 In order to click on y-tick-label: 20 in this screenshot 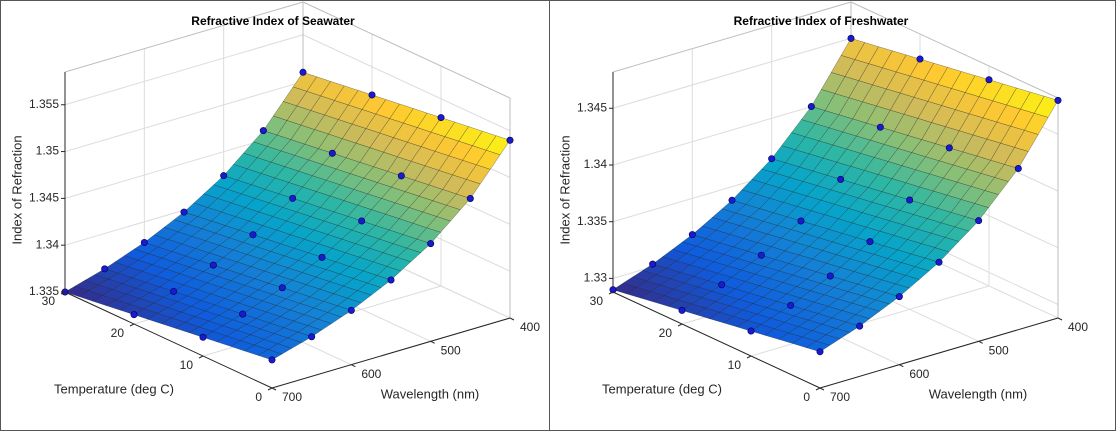, I will do `click(118, 333)`.